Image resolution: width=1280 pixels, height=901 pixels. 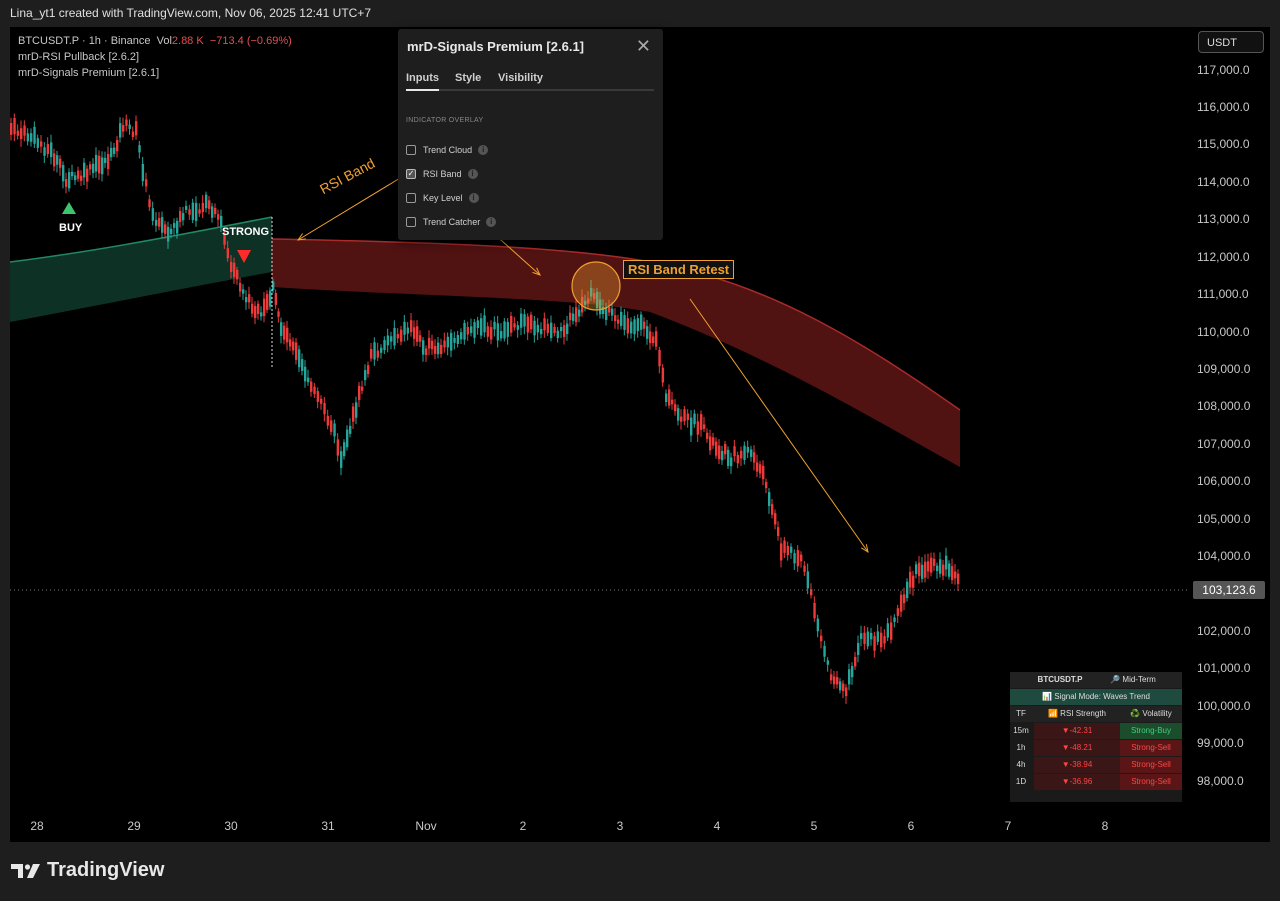 I want to click on tab-inputs: Inputs, so click(x=422, y=78).